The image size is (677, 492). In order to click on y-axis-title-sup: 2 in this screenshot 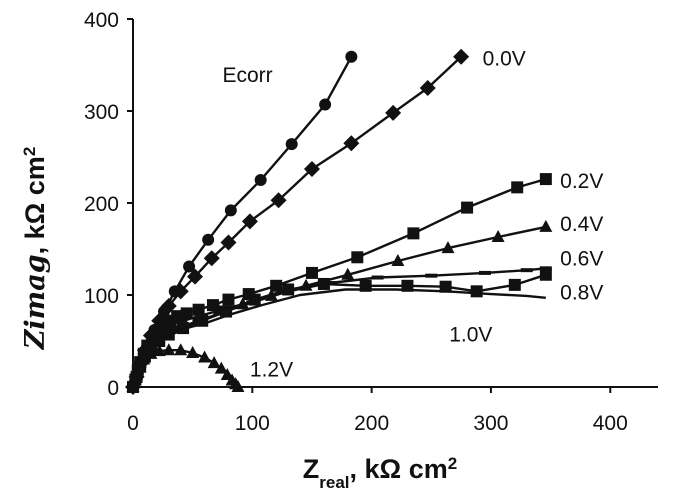, I will do `click(29, 151)`.